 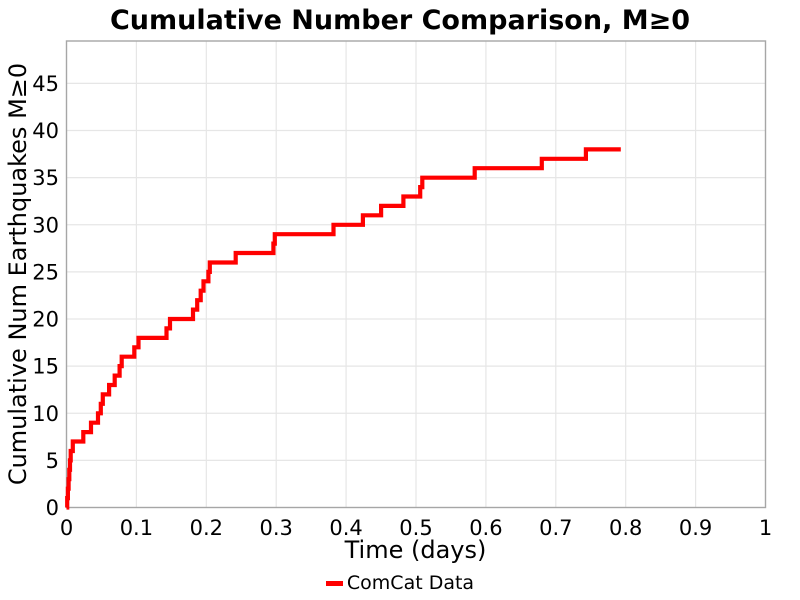 I want to click on y-tick-label: 0, so click(x=52, y=508).